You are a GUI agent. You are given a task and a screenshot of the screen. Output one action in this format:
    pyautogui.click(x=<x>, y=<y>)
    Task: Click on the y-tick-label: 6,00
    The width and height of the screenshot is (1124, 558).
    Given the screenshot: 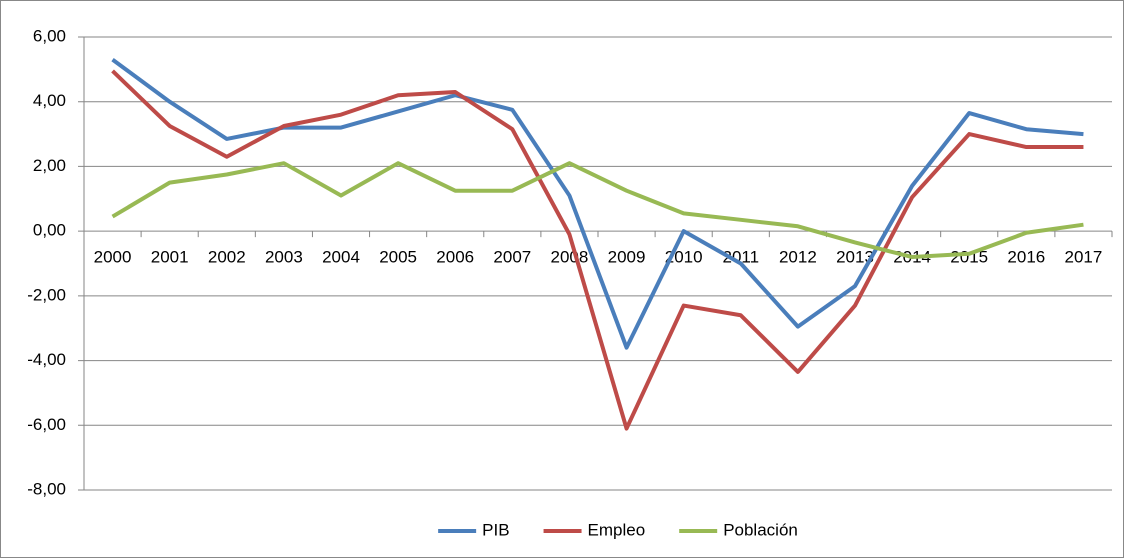 What is the action you would take?
    pyautogui.click(x=49, y=35)
    